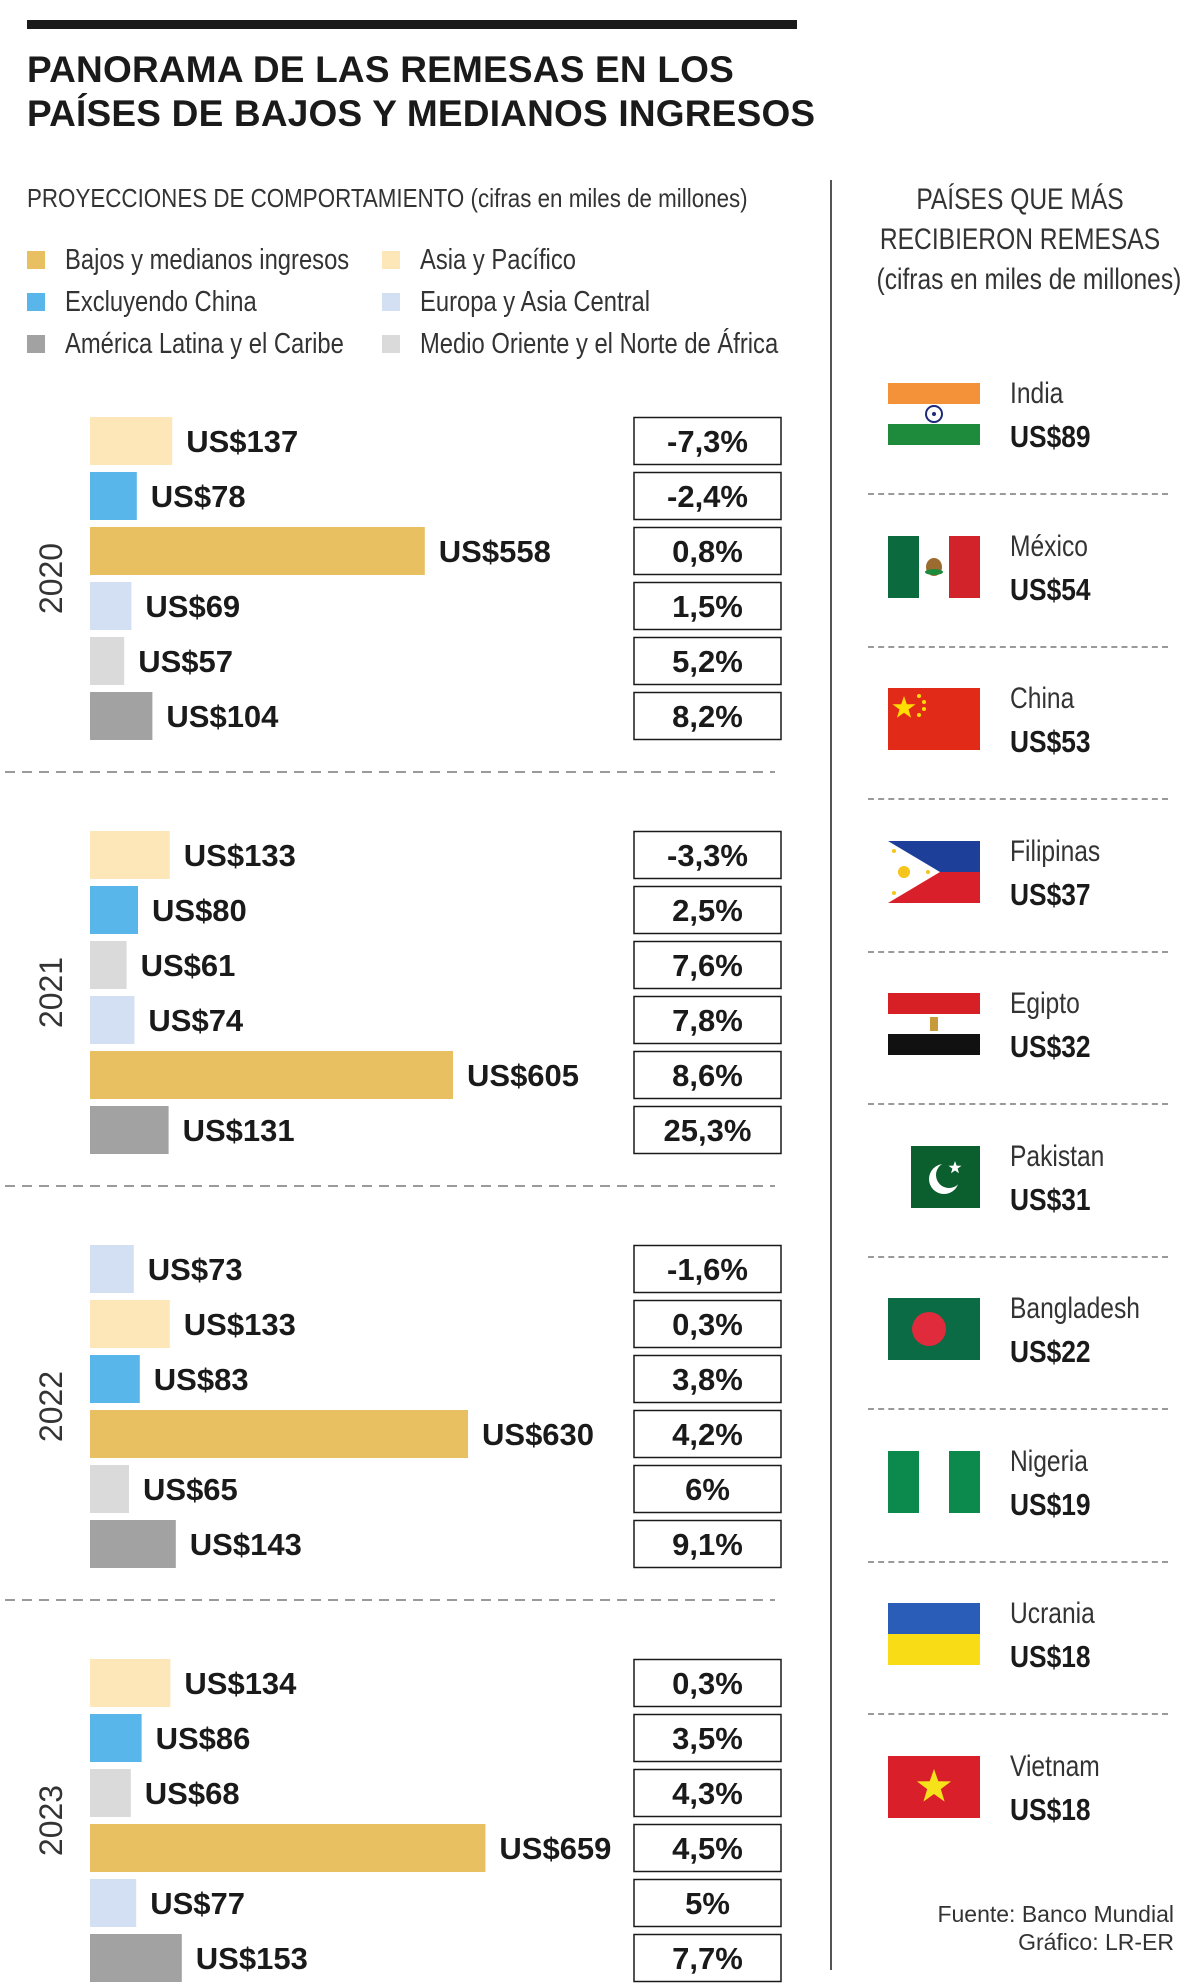 This screenshot has height=1986, width=1200. Describe the element at coordinates (195, 1269) in the screenshot. I see `bar-value-label: US$73` at that location.